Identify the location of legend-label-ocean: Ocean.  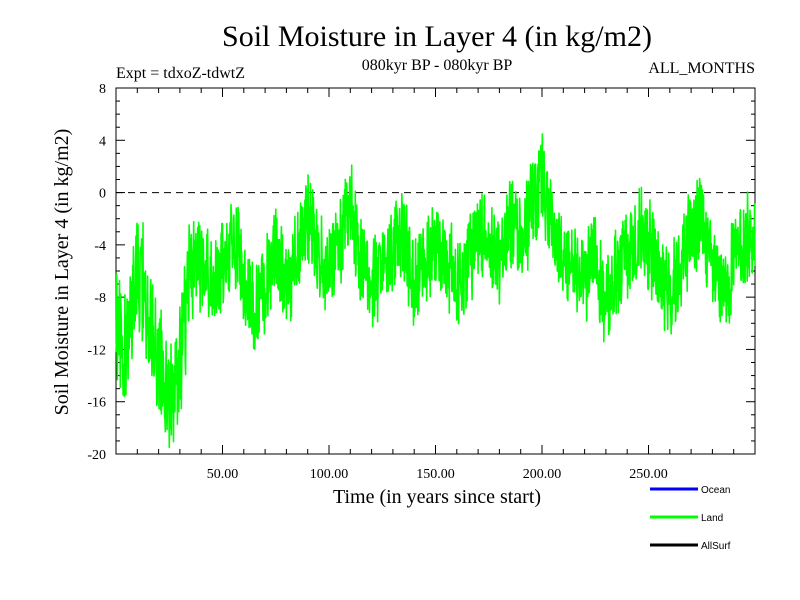
(715, 490).